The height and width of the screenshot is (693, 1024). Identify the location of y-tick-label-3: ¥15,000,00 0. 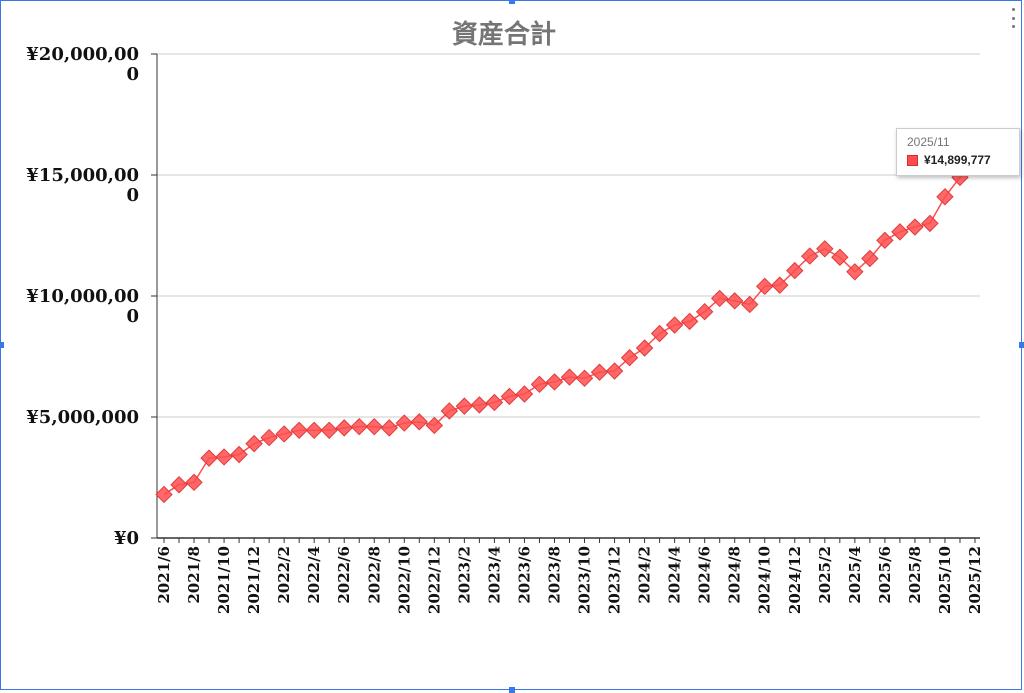
(82, 185).